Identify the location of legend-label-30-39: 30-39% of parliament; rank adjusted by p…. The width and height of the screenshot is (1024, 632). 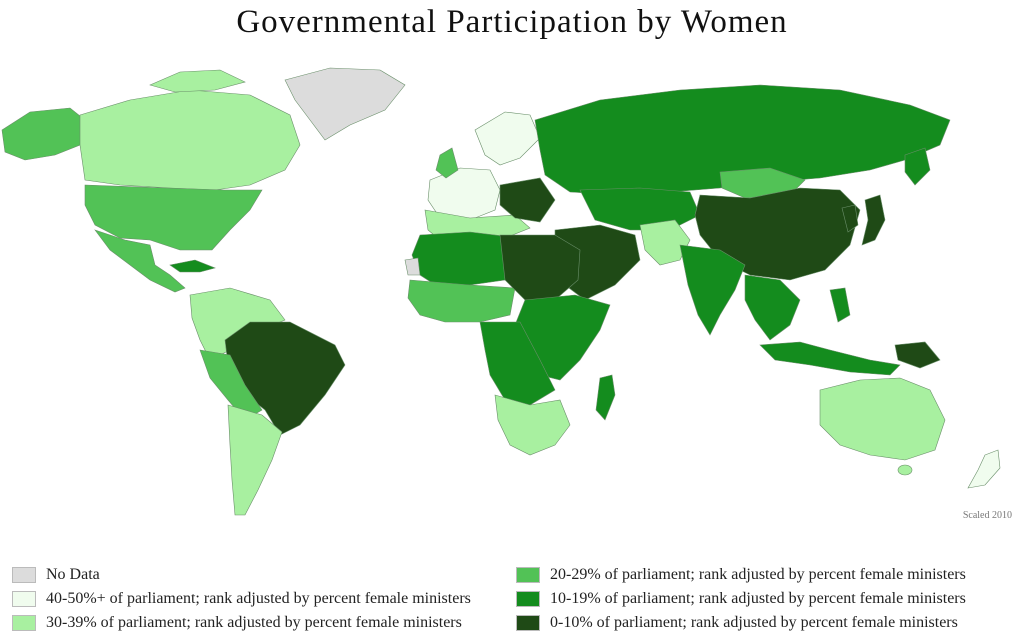
(254, 622).